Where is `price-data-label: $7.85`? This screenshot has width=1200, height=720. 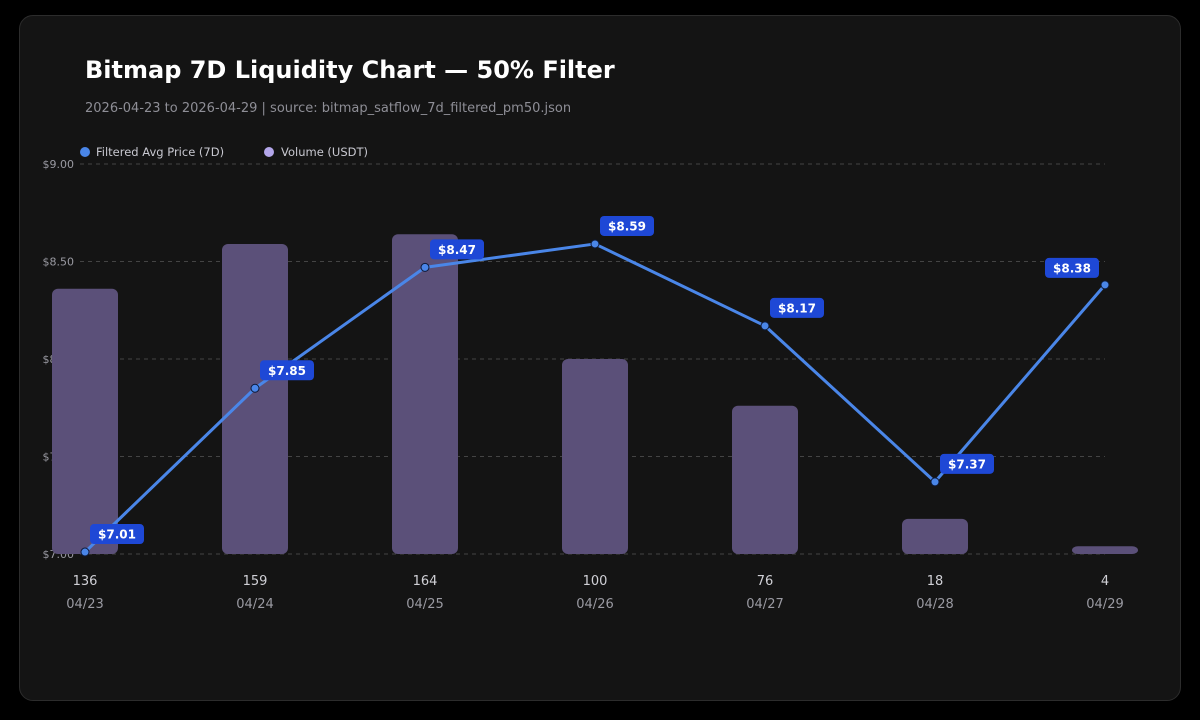
price-data-label: $7.85 is located at coordinates (287, 371).